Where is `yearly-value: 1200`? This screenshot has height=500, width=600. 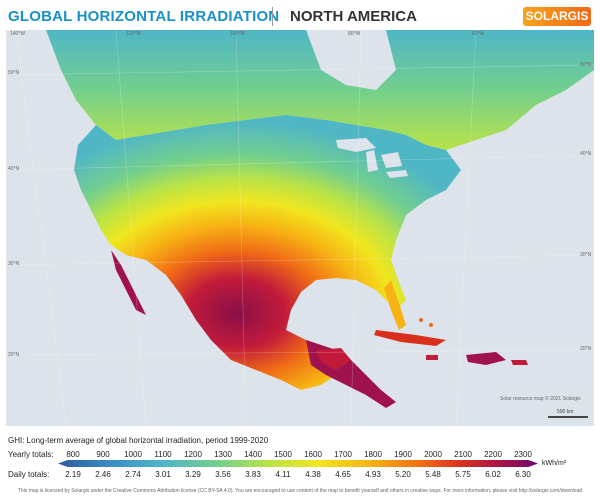 yearly-value: 1200 is located at coordinates (193, 454).